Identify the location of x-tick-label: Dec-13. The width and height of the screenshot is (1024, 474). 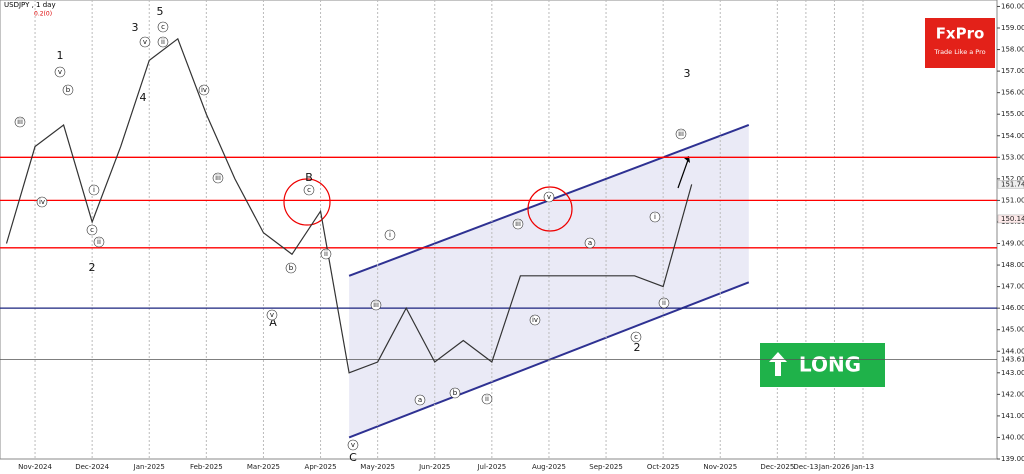
(805, 467).